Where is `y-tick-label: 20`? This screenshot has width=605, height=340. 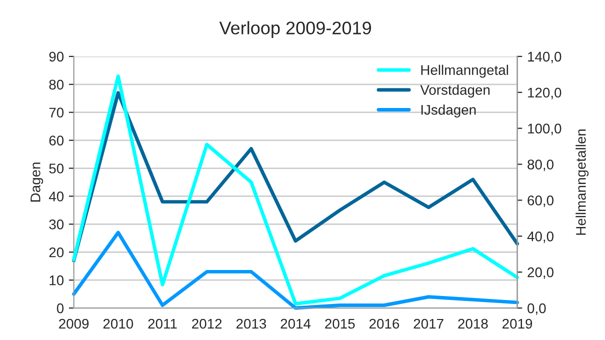 y-tick-label: 20 is located at coordinates (56, 252).